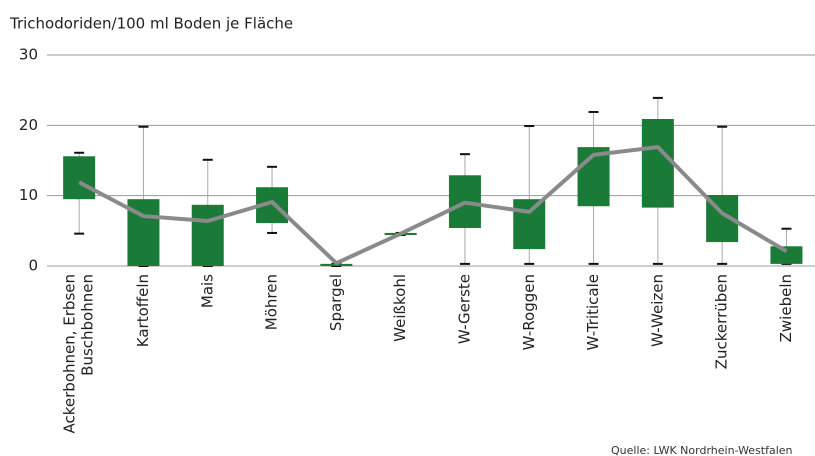  Describe the element at coordinates (28, 55) in the screenshot. I see `y-tick-label: 30` at that location.